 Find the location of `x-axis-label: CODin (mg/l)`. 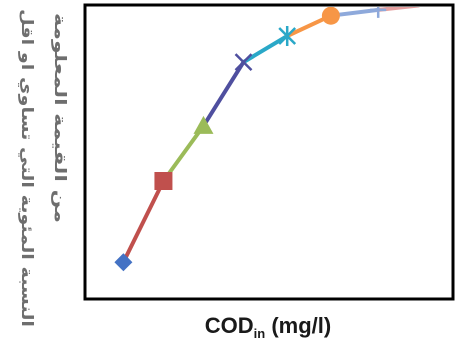

x-axis-label: CODin (mg/l) is located at coordinates (268, 327).